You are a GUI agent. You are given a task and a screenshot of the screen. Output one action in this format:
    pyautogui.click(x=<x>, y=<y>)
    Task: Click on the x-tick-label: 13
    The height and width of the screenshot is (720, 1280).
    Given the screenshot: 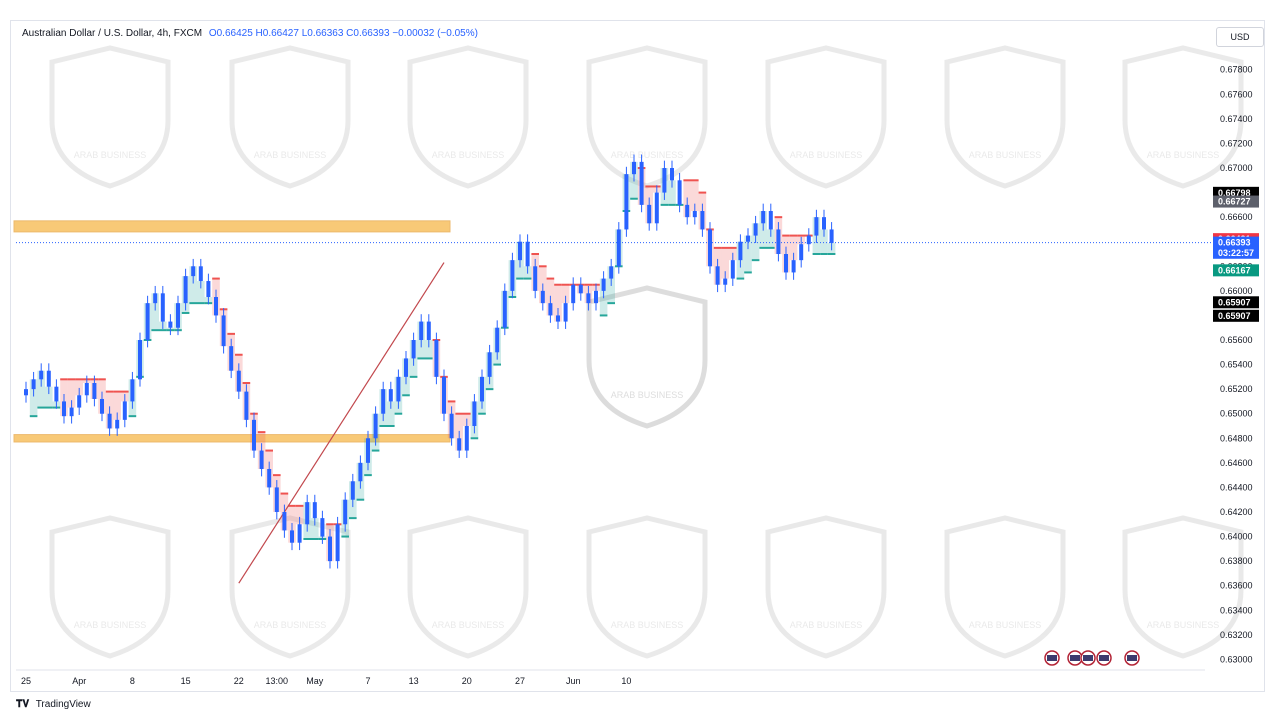 What is the action you would take?
    pyautogui.click(x=414, y=681)
    